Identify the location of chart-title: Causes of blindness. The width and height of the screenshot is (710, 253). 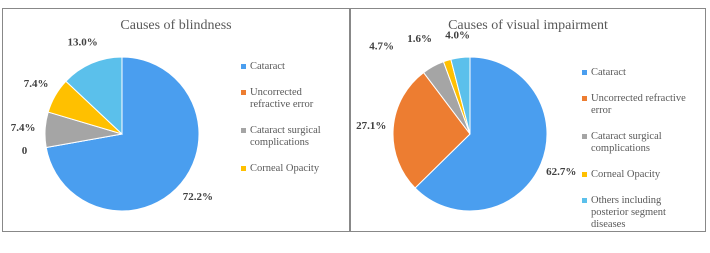
(175, 25).